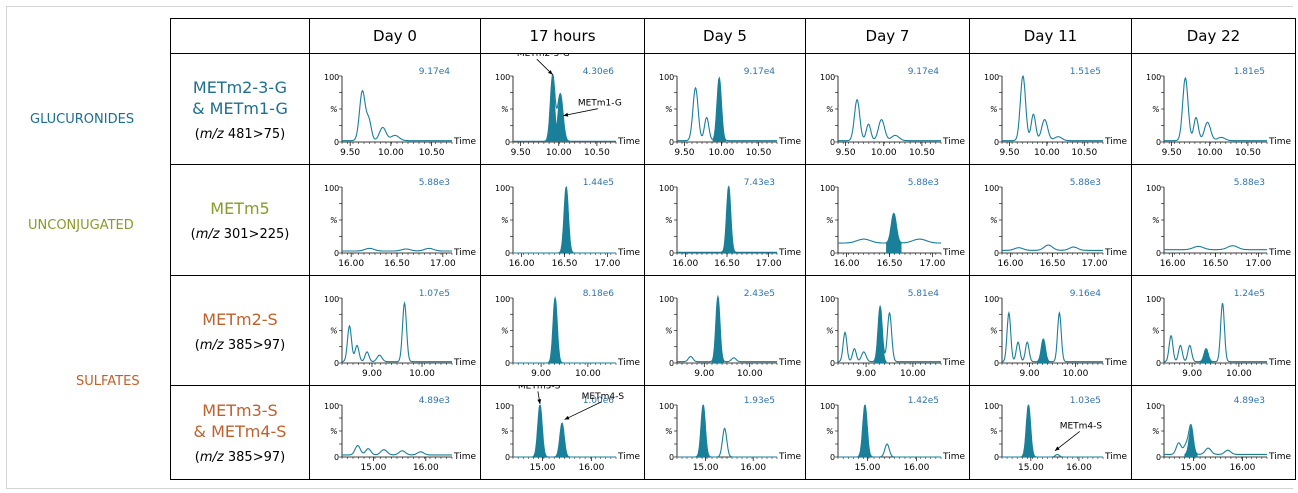 The width and height of the screenshot is (1298, 493). Describe the element at coordinates (924, 294) in the screenshot. I see `intensity-label: 5.81e4` at that location.